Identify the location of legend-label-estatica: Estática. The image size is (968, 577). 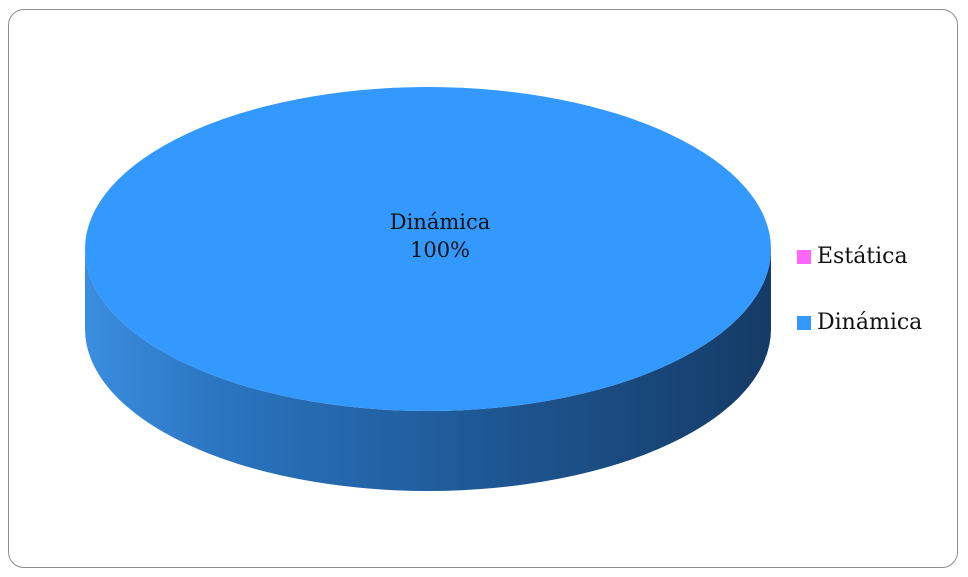
(862, 256).